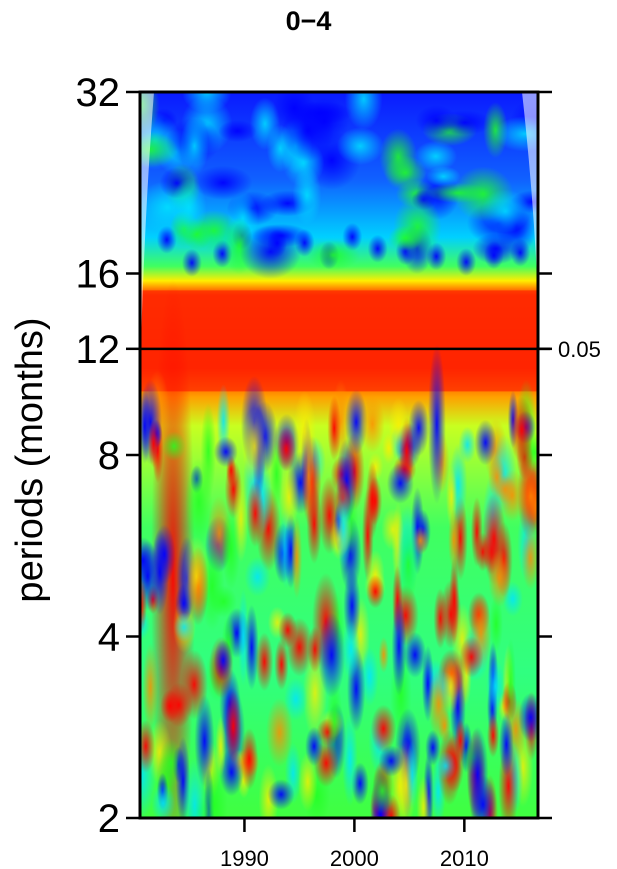 The width and height of the screenshot is (617, 869). What do you see at coordinates (30, 459) in the screenshot?
I see `y-axis-label: periods (months)` at bounding box center [30, 459].